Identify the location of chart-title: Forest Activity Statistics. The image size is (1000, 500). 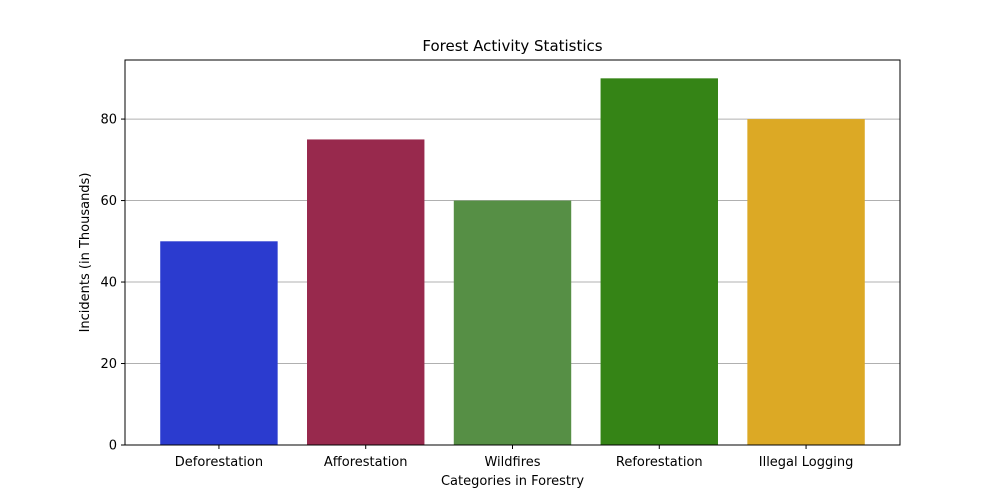
(512, 46).